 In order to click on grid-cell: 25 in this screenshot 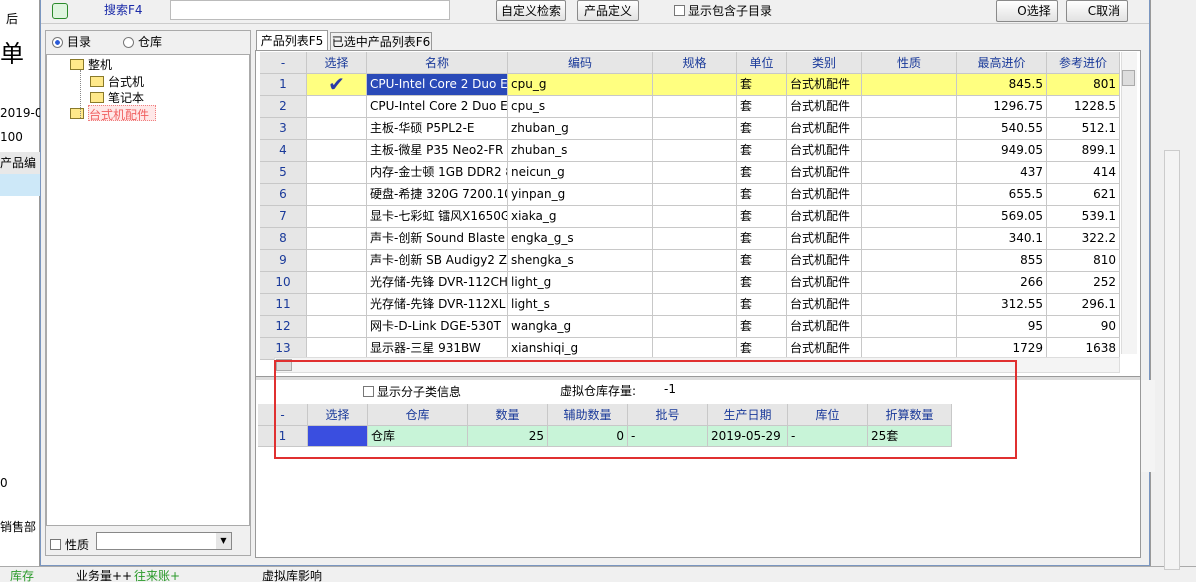, I will do `click(508, 436)`.